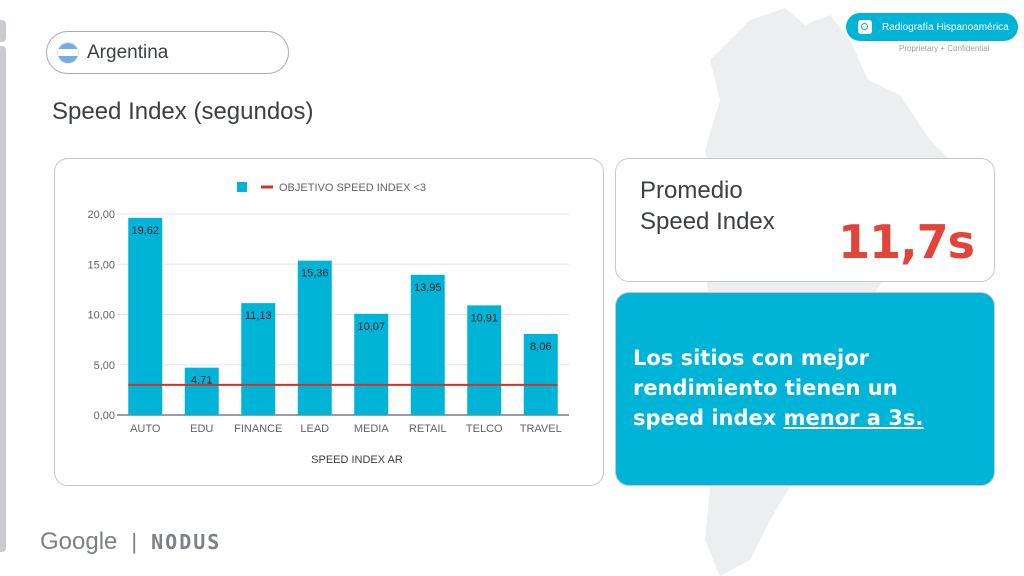 The width and height of the screenshot is (1024, 576). What do you see at coordinates (372, 429) in the screenshot?
I see `x-tick-label: MEDIA` at bounding box center [372, 429].